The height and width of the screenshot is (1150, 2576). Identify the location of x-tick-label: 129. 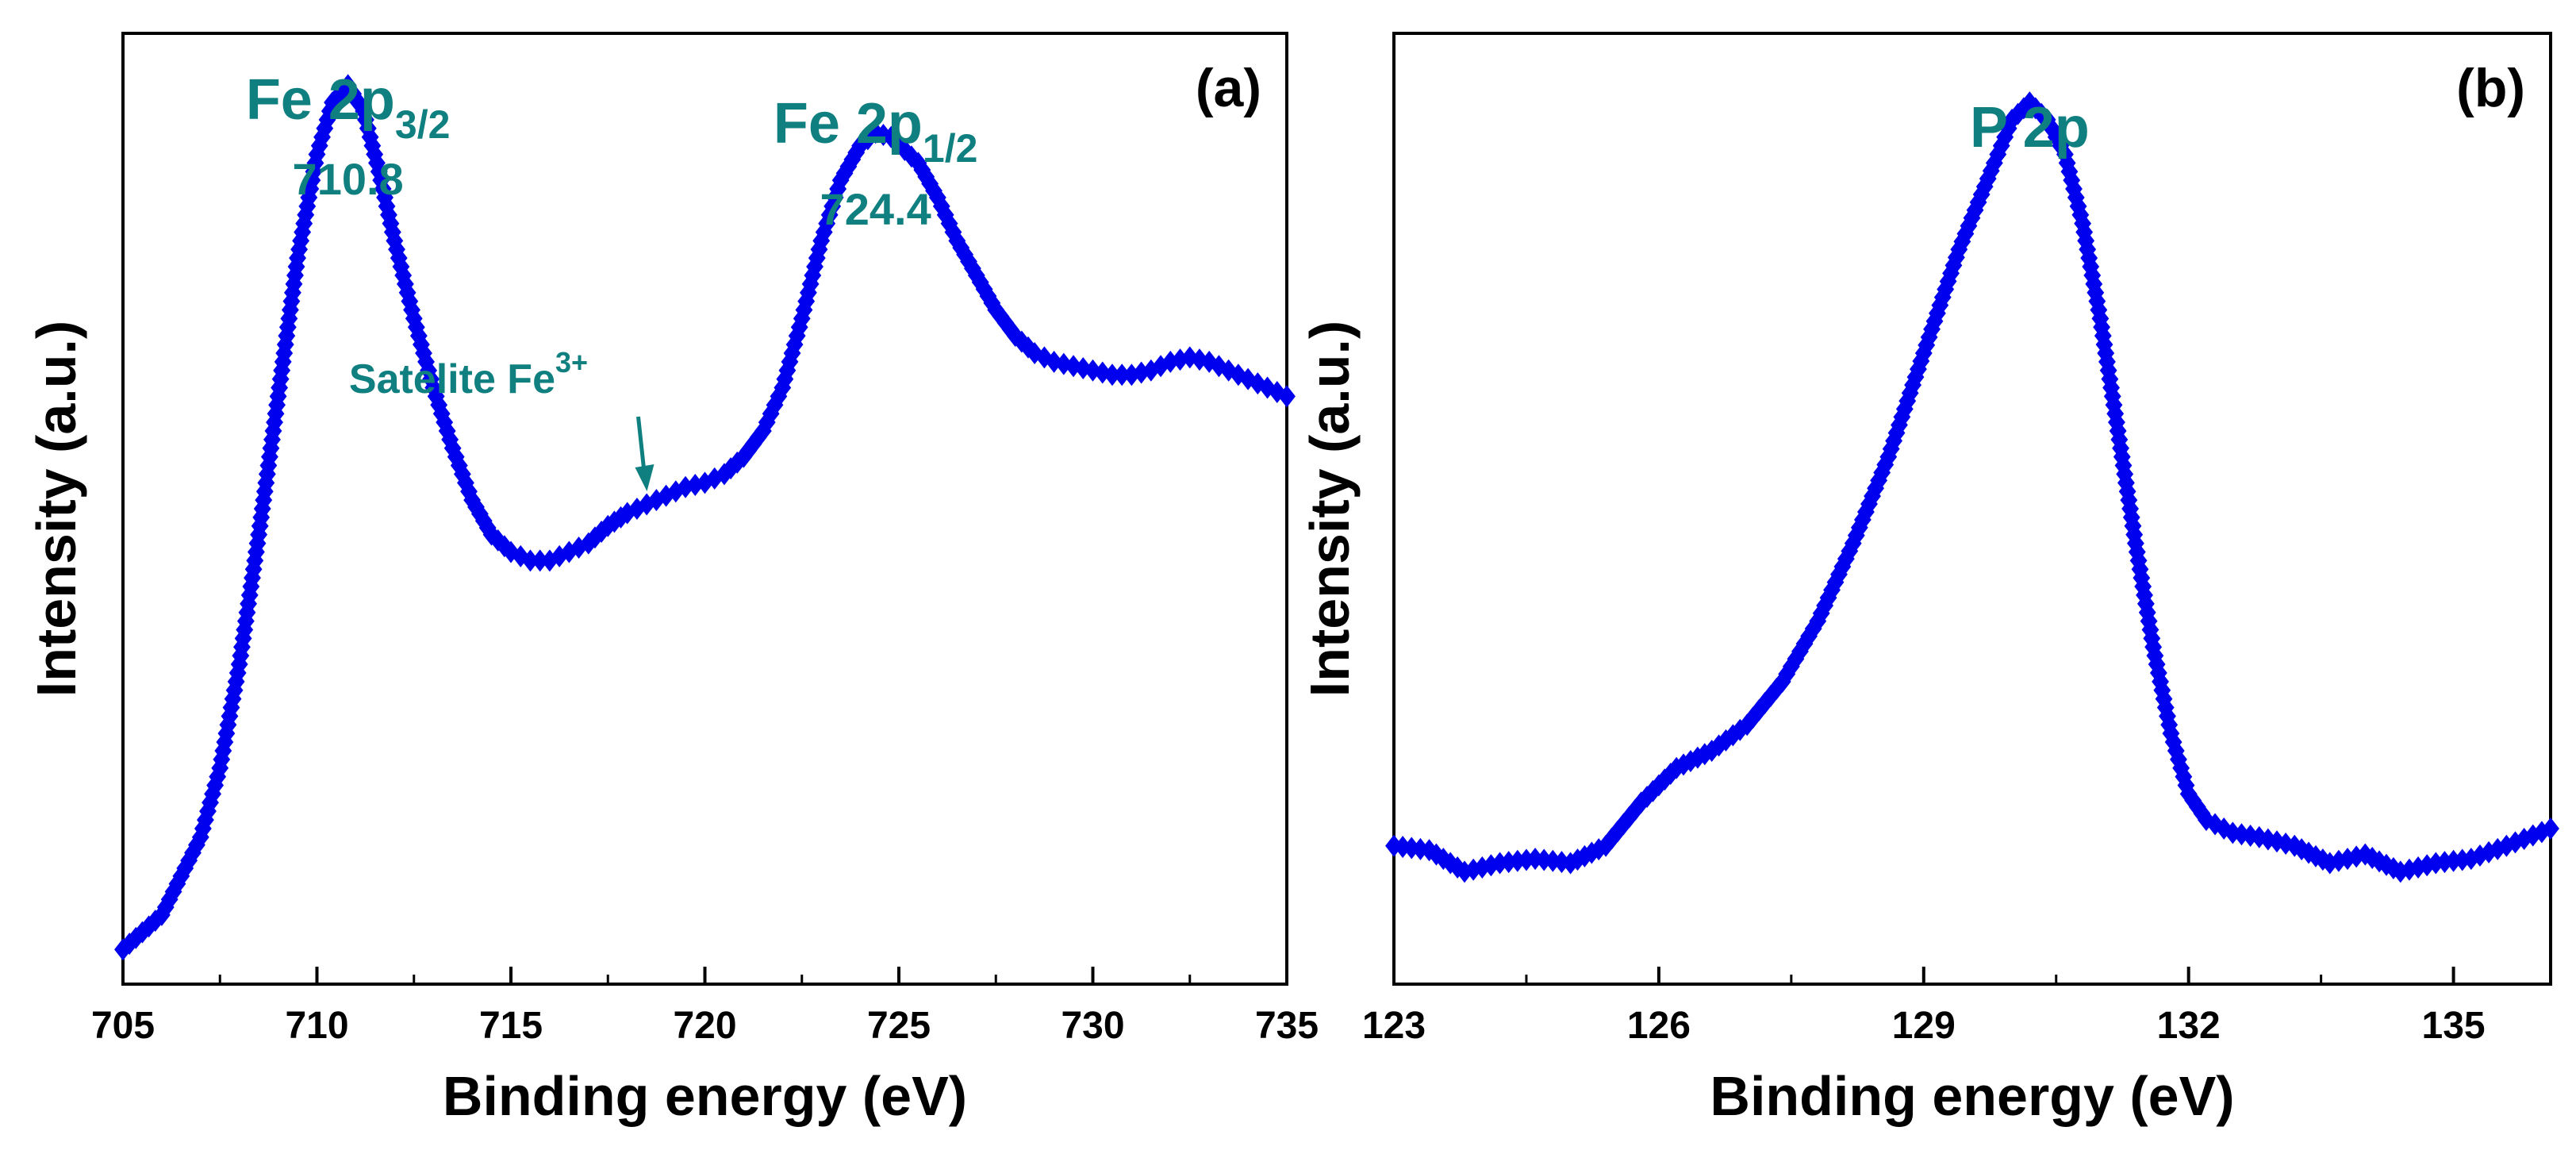
(1924, 1026).